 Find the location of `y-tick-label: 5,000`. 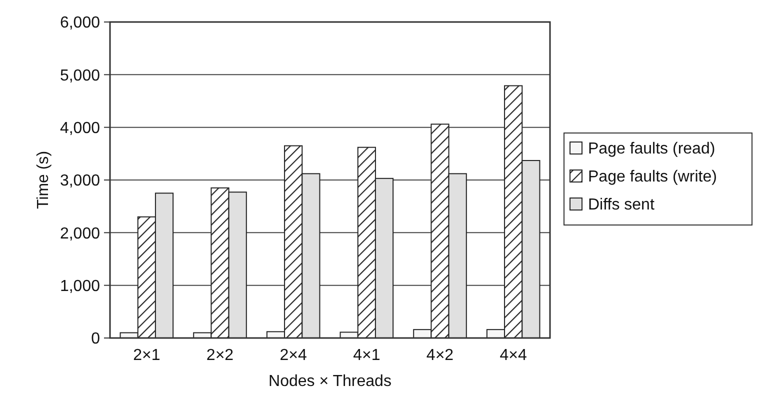

y-tick-label: 5,000 is located at coordinates (80, 75).